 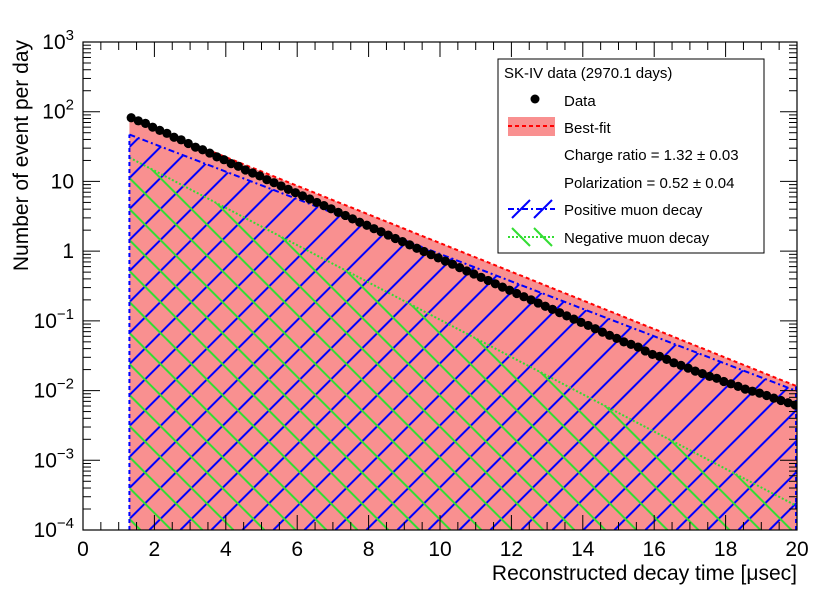 What do you see at coordinates (651, 155) in the screenshot?
I see `legend-charge-ratio: Charge ratio = 1.32 ± 0.03` at bounding box center [651, 155].